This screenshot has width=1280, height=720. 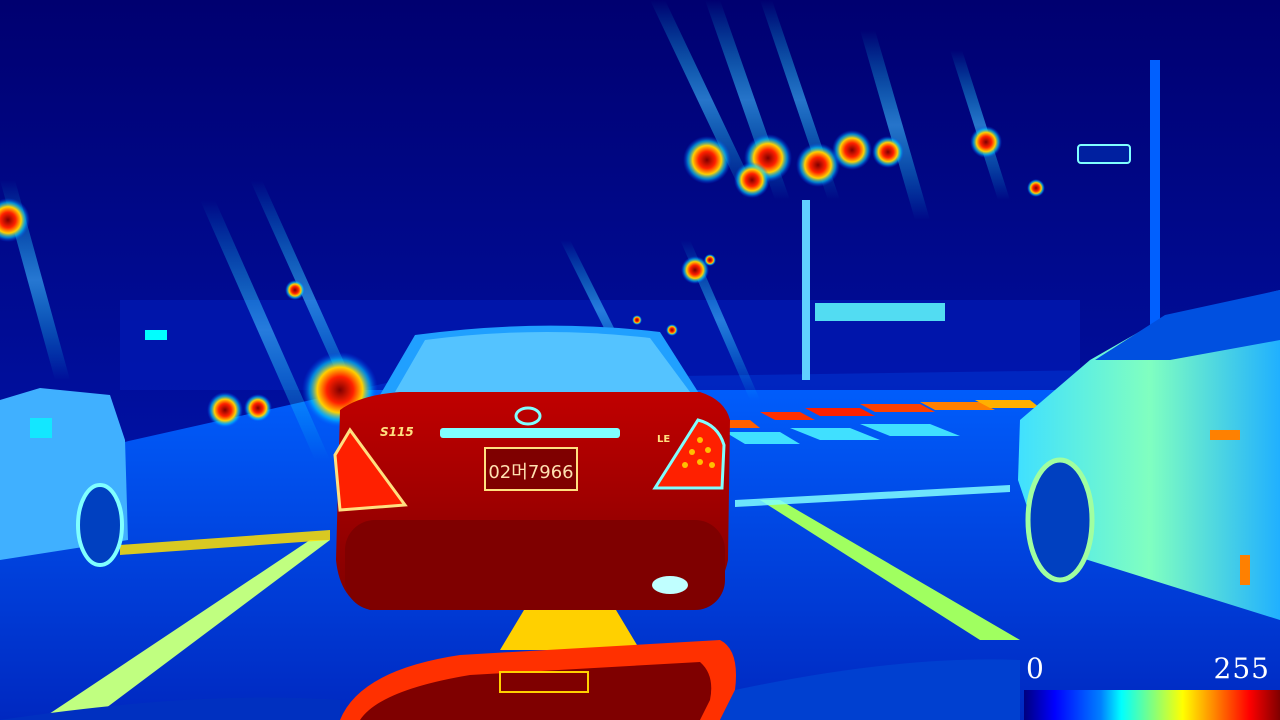 What do you see at coordinates (880, 312) in the screenshot?
I see `street-sign-center` at bounding box center [880, 312].